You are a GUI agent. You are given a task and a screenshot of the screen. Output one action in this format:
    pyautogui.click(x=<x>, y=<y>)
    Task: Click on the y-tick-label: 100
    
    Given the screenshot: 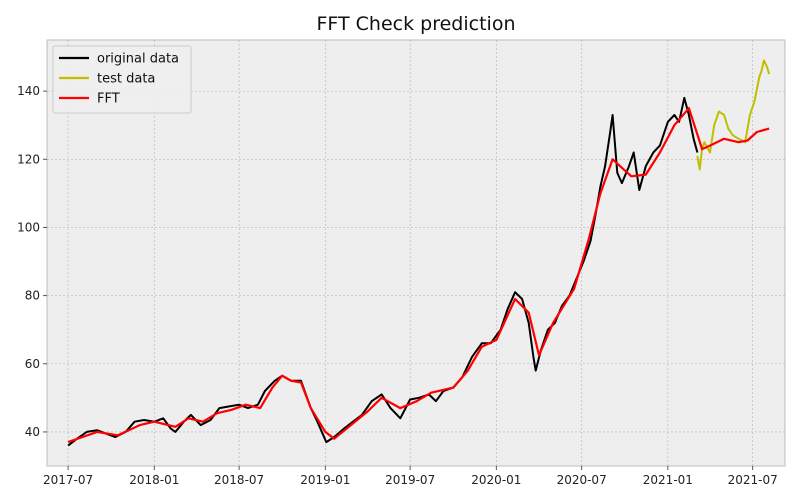 What is the action you would take?
    pyautogui.click(x=28, y=227)
    